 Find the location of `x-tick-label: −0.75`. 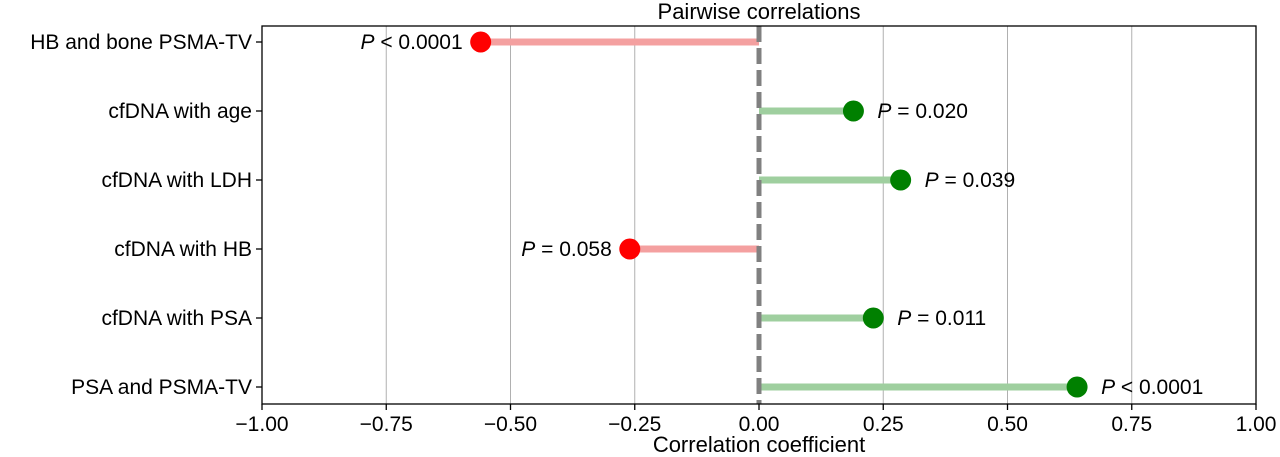

x-tick-label: −0.75 is located at coordinates (386, 424).